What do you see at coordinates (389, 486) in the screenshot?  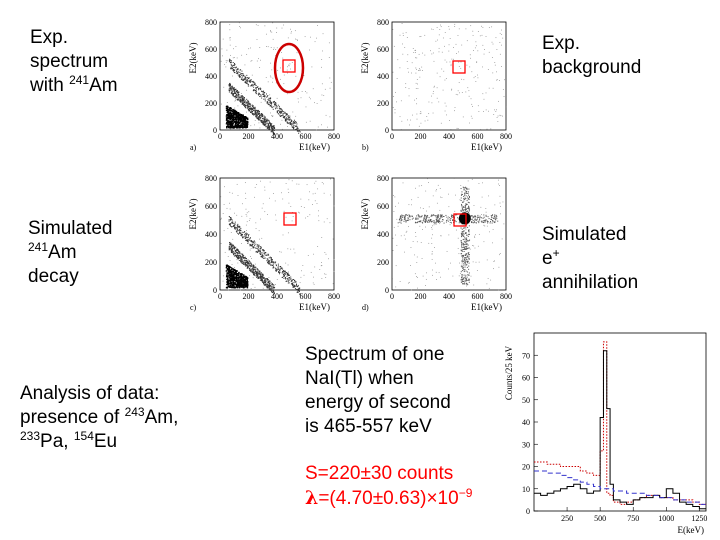 I see `result-formula: S=220±30 counts λ=(4.70±0.63)×10−9` at bounding box center [389, 486].